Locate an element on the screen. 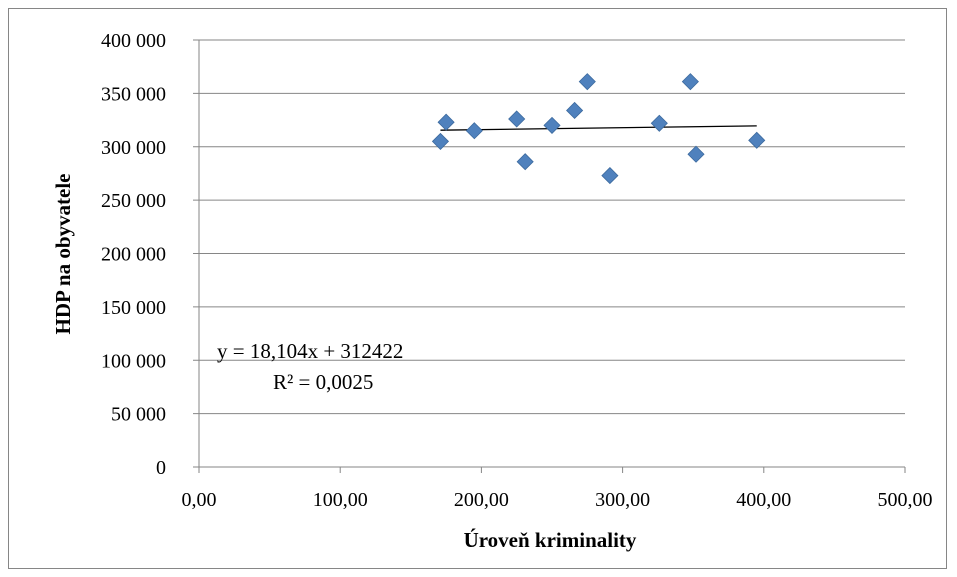 The image size is (957, 577). y-tick-label: 250 000 is located at coordinates (133, 201).